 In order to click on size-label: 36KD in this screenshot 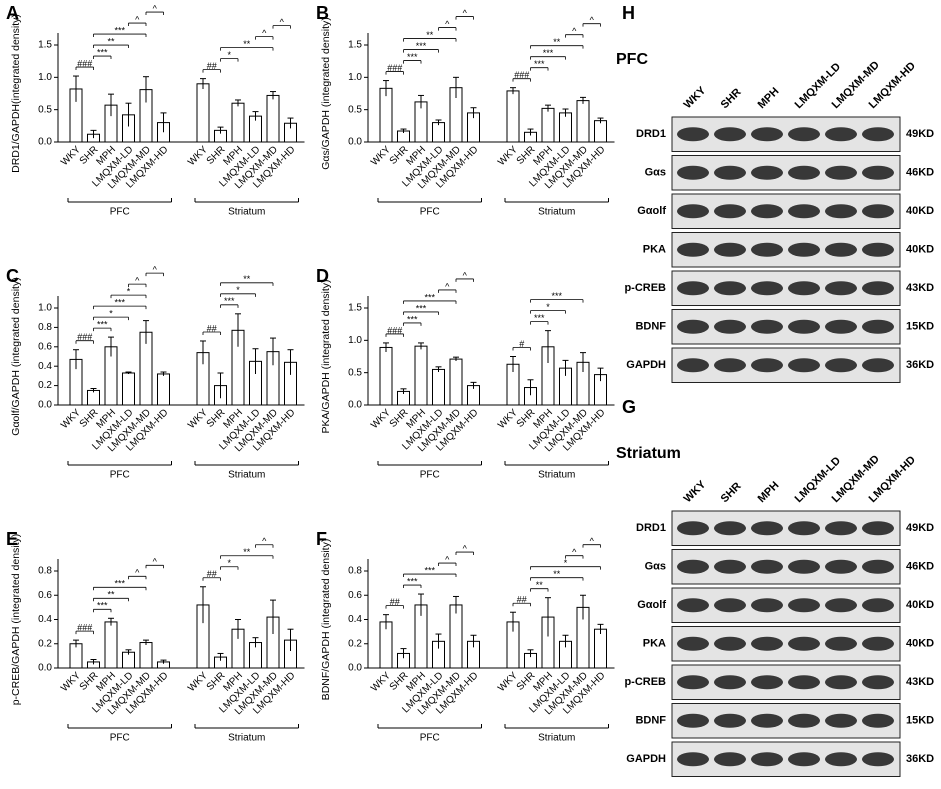, I will do `click(920, 759)`.